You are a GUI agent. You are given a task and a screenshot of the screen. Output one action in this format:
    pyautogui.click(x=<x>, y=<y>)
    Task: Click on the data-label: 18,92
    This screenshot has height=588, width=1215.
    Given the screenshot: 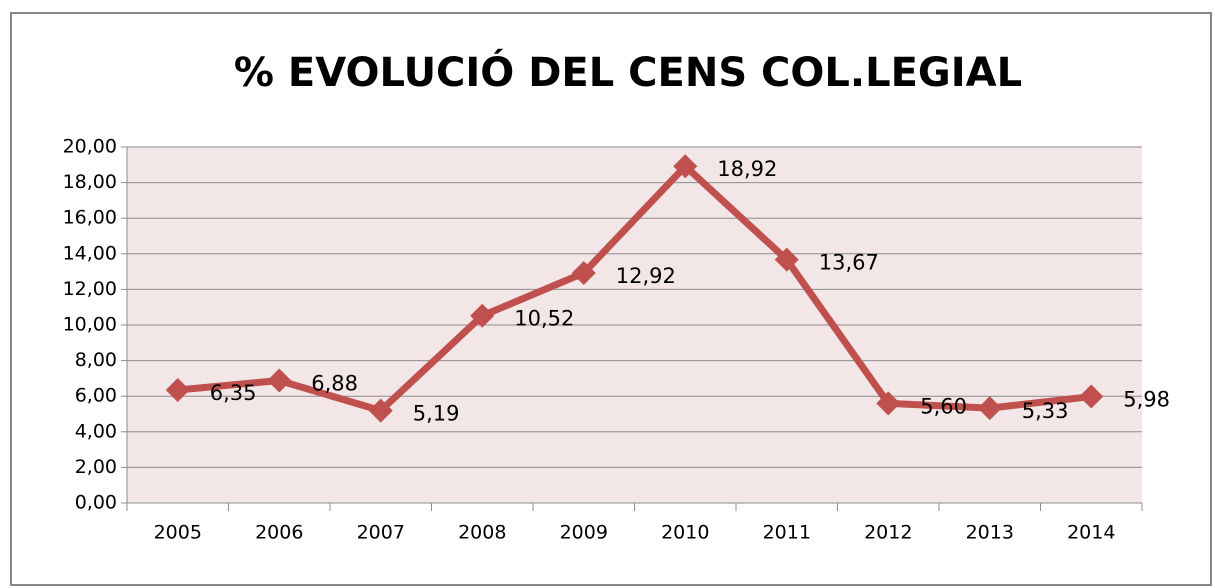 What is the action you would take?
    pyautogui.click(x=747, y=169)
    